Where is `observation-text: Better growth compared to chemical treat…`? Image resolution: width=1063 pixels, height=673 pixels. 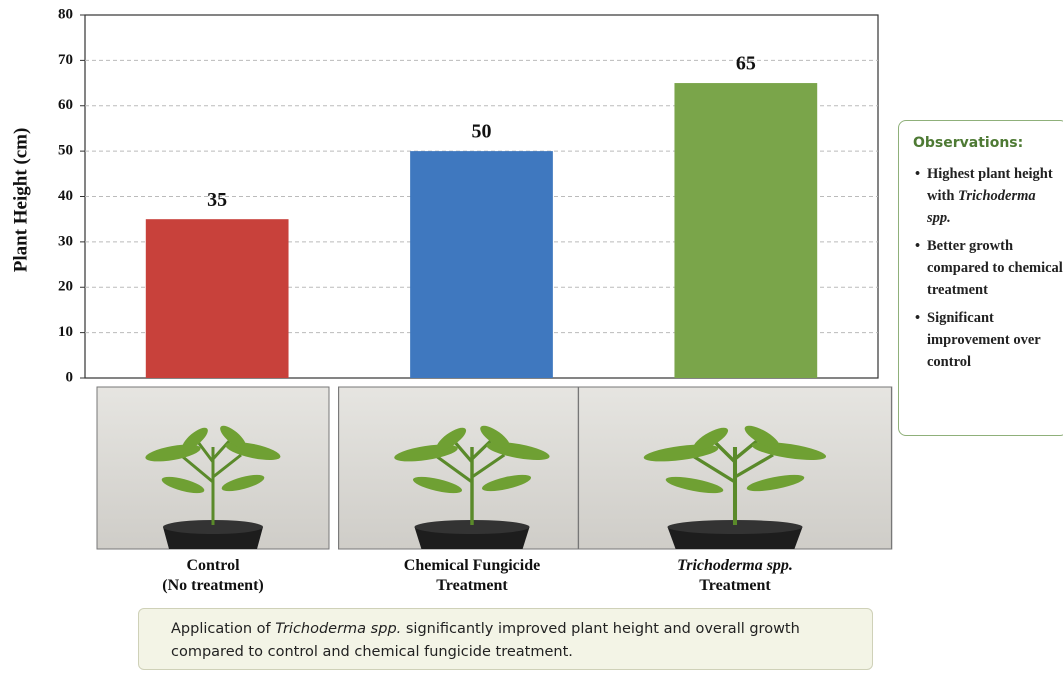
observation-text: Better growth compared to chemical treat… is located at coordinates (995, 268).